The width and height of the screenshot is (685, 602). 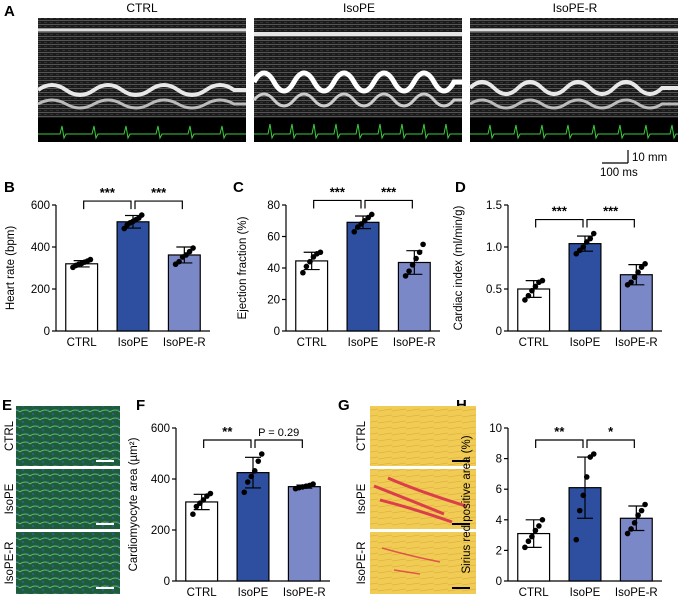 I want to click on significance-bracket: **, so click(x=227, y=436).